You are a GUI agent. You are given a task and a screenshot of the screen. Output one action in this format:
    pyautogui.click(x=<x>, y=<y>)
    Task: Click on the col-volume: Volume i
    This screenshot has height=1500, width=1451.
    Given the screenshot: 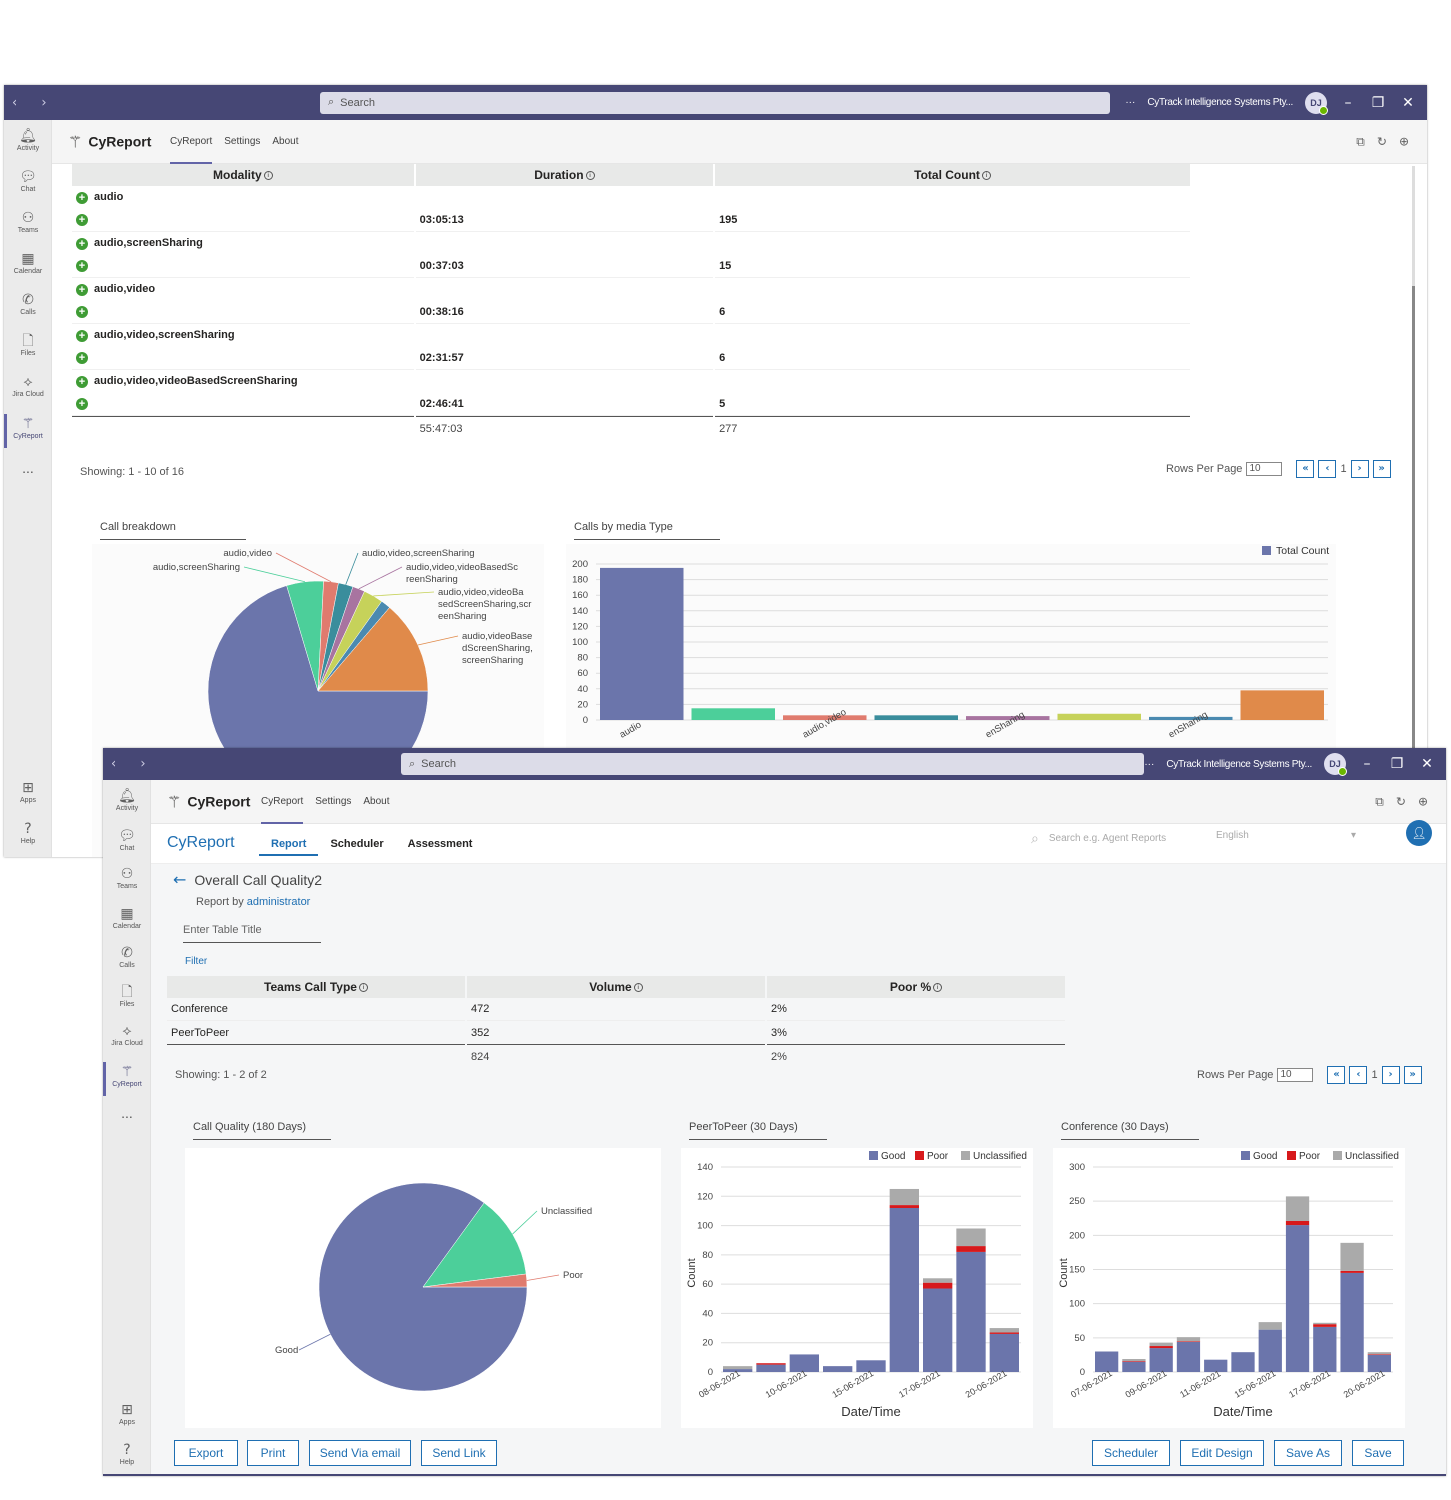 What is the action you would take?
    pyautogui.click(x=616, y=987)
    